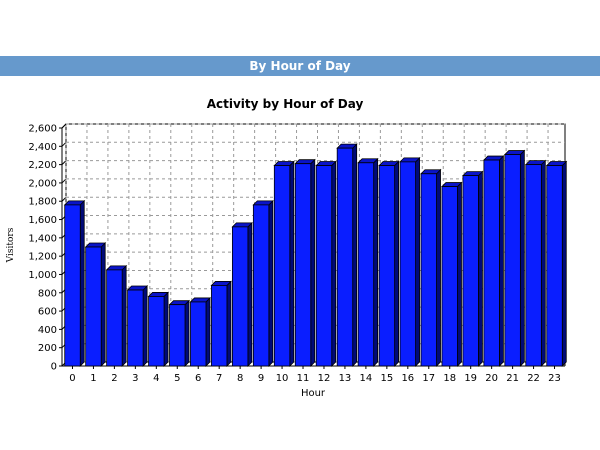  What do you see at coordinates (428, 378) in the screenshot?
I see `x-tick-label: 17` at bounding box center [428, 378].